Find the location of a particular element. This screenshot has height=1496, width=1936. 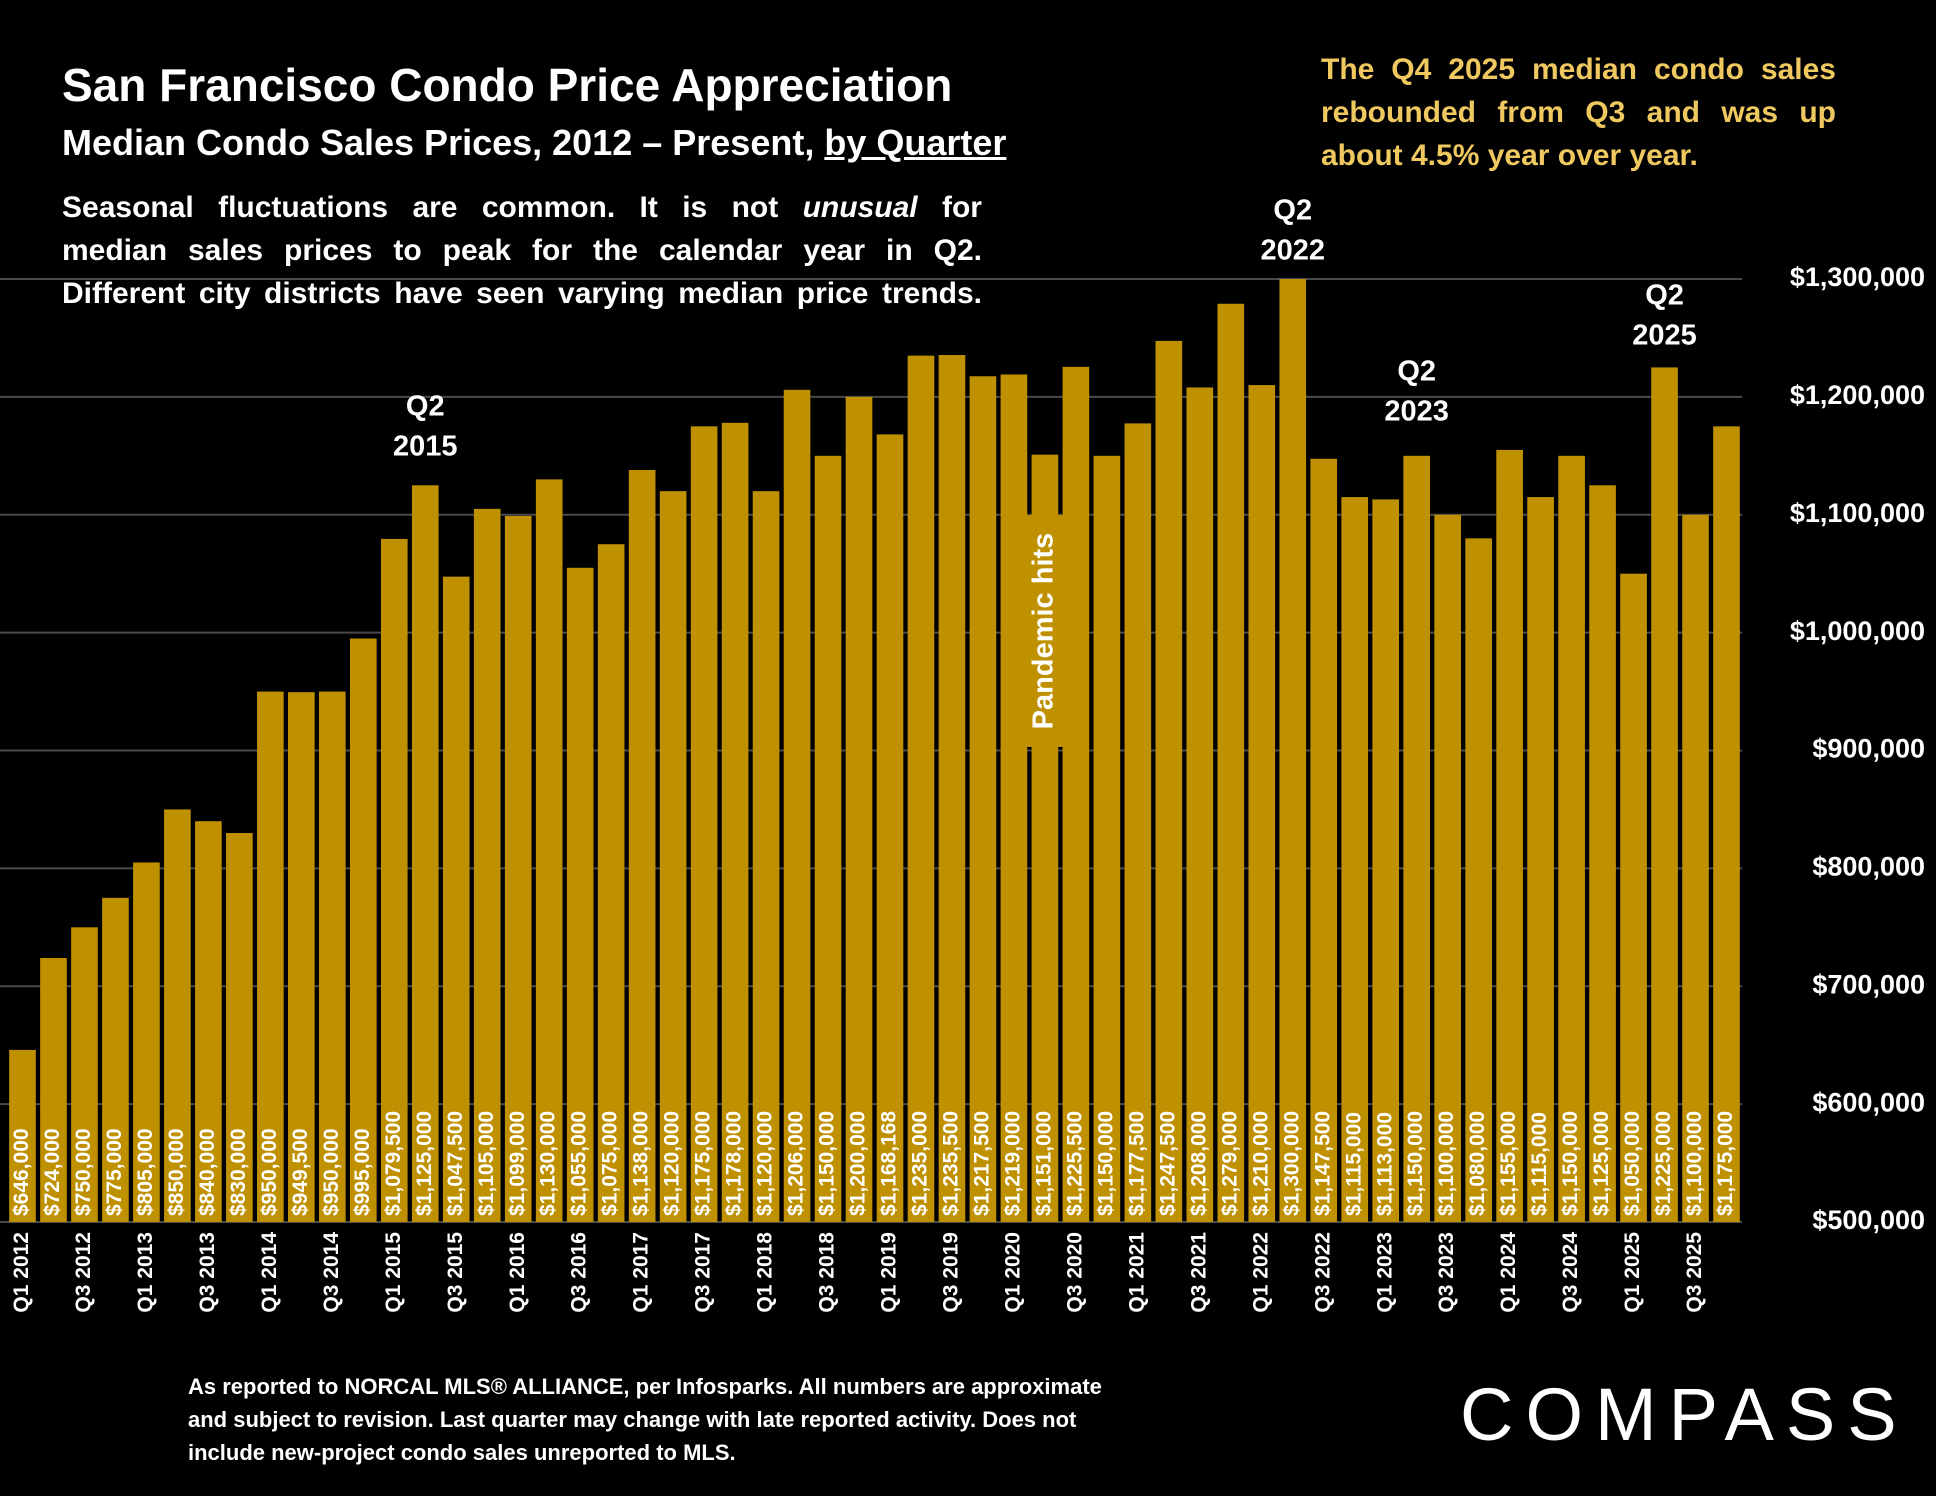

x-tick-label: Q3 2021 is located at coordinates (1198, 1272).